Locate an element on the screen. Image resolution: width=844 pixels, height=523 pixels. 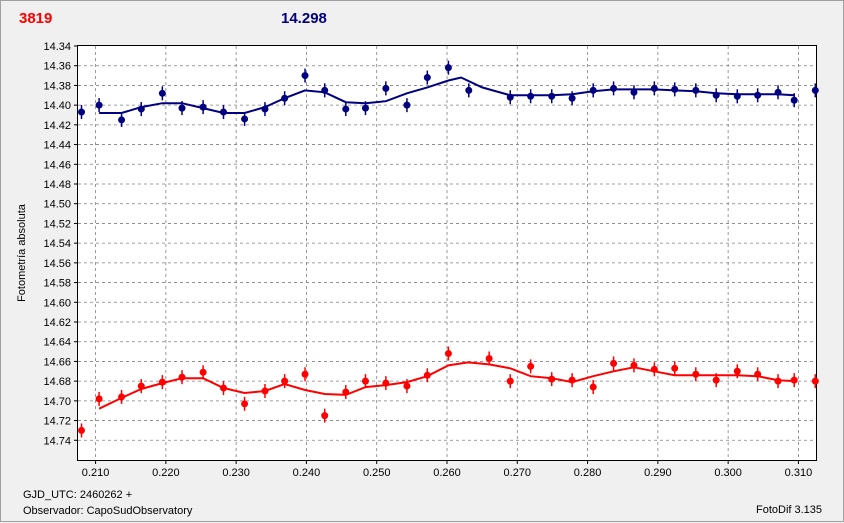
x-tick-label: 0.300 is located at coordinates (728, 473).